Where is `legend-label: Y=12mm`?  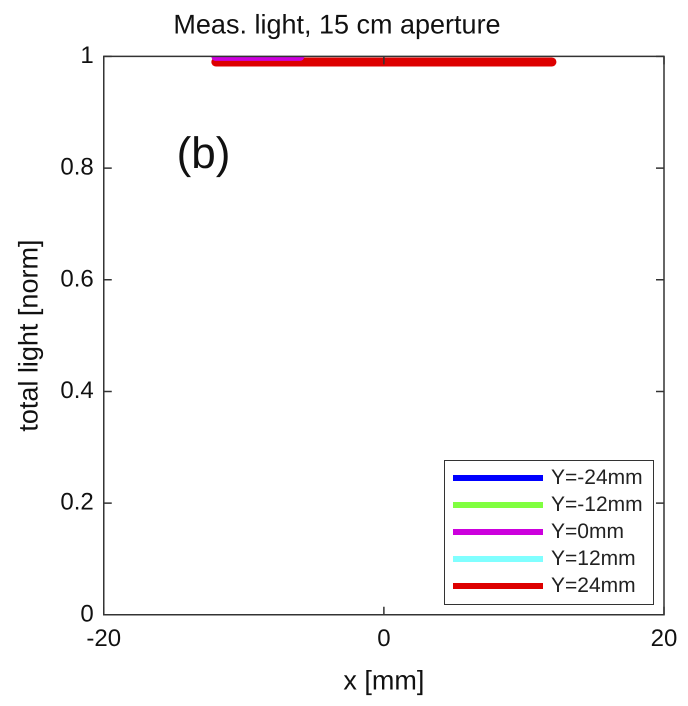
legend-label: Y=12mm is located at coordinates (593, 559).